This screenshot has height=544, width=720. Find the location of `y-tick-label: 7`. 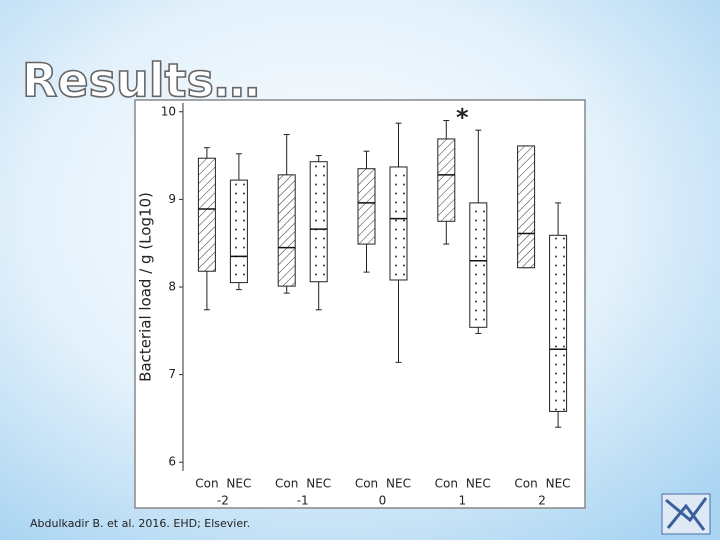

y-tick-label: 7 is located at coordinates (172, 374).